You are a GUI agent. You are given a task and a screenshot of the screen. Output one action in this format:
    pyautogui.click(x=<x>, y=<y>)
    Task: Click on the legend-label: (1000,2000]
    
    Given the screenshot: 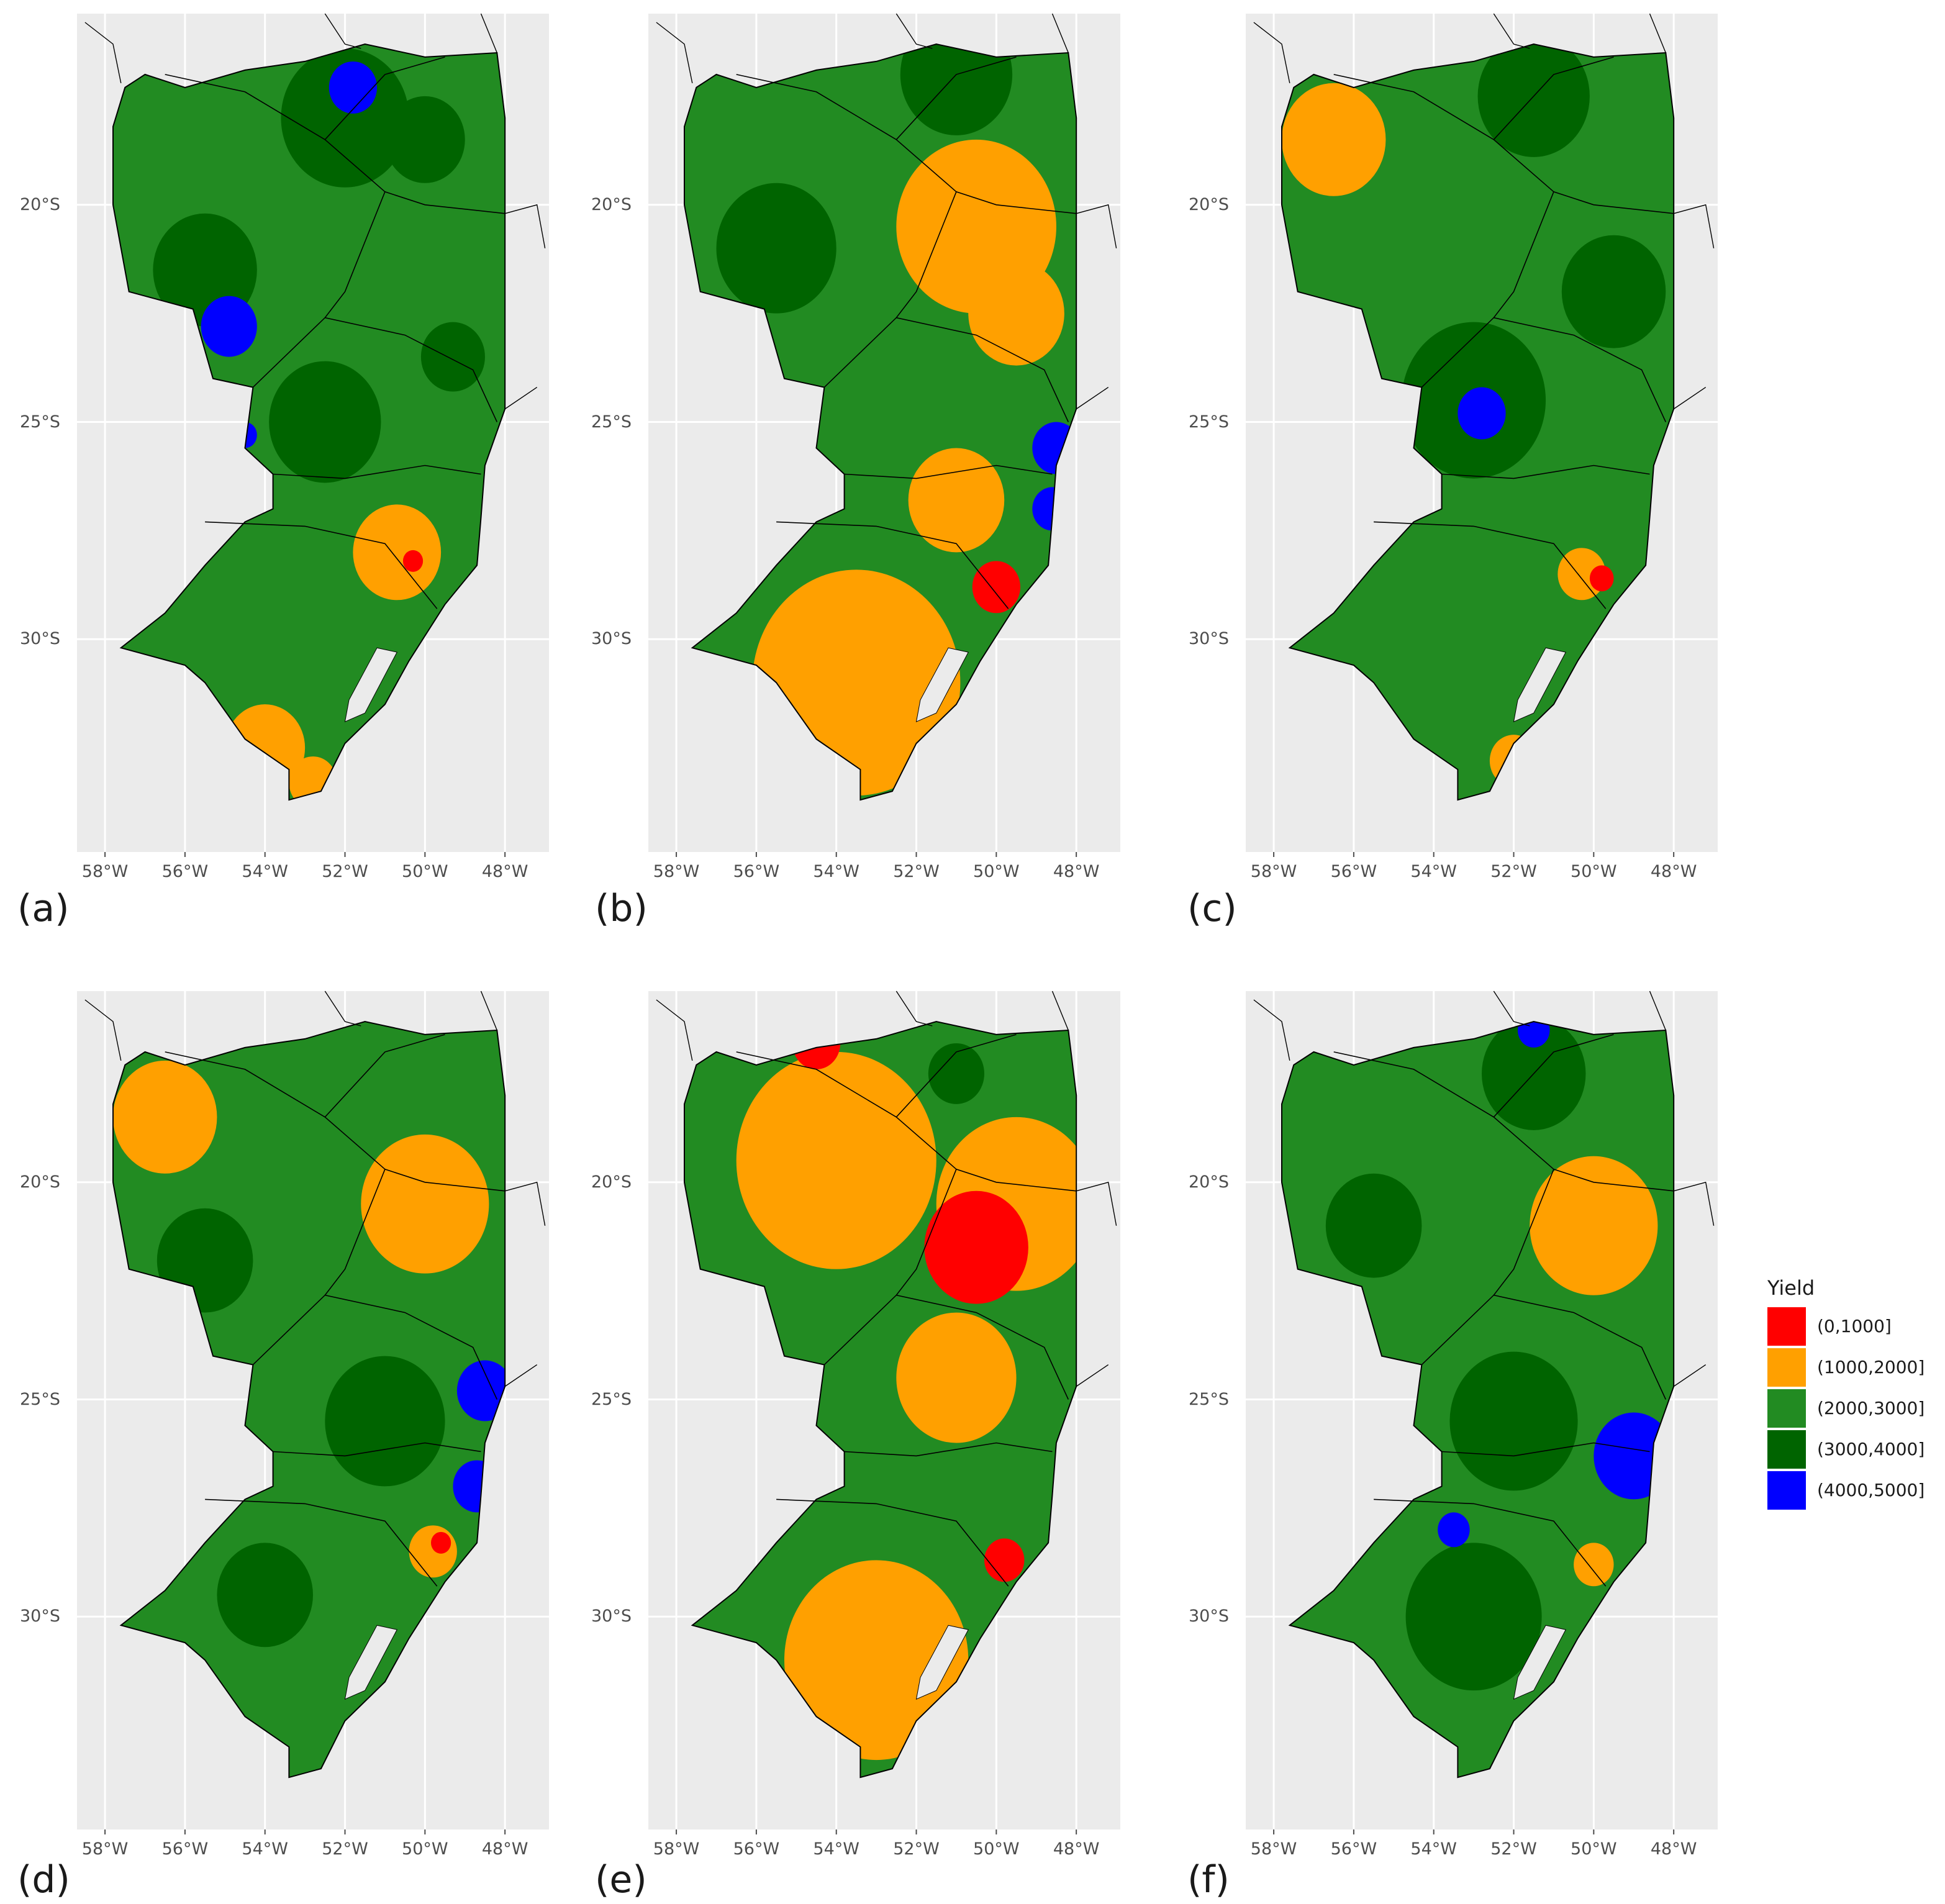 What is the action you would take?
    pyautogui.click(x=1871, y=1367)
    